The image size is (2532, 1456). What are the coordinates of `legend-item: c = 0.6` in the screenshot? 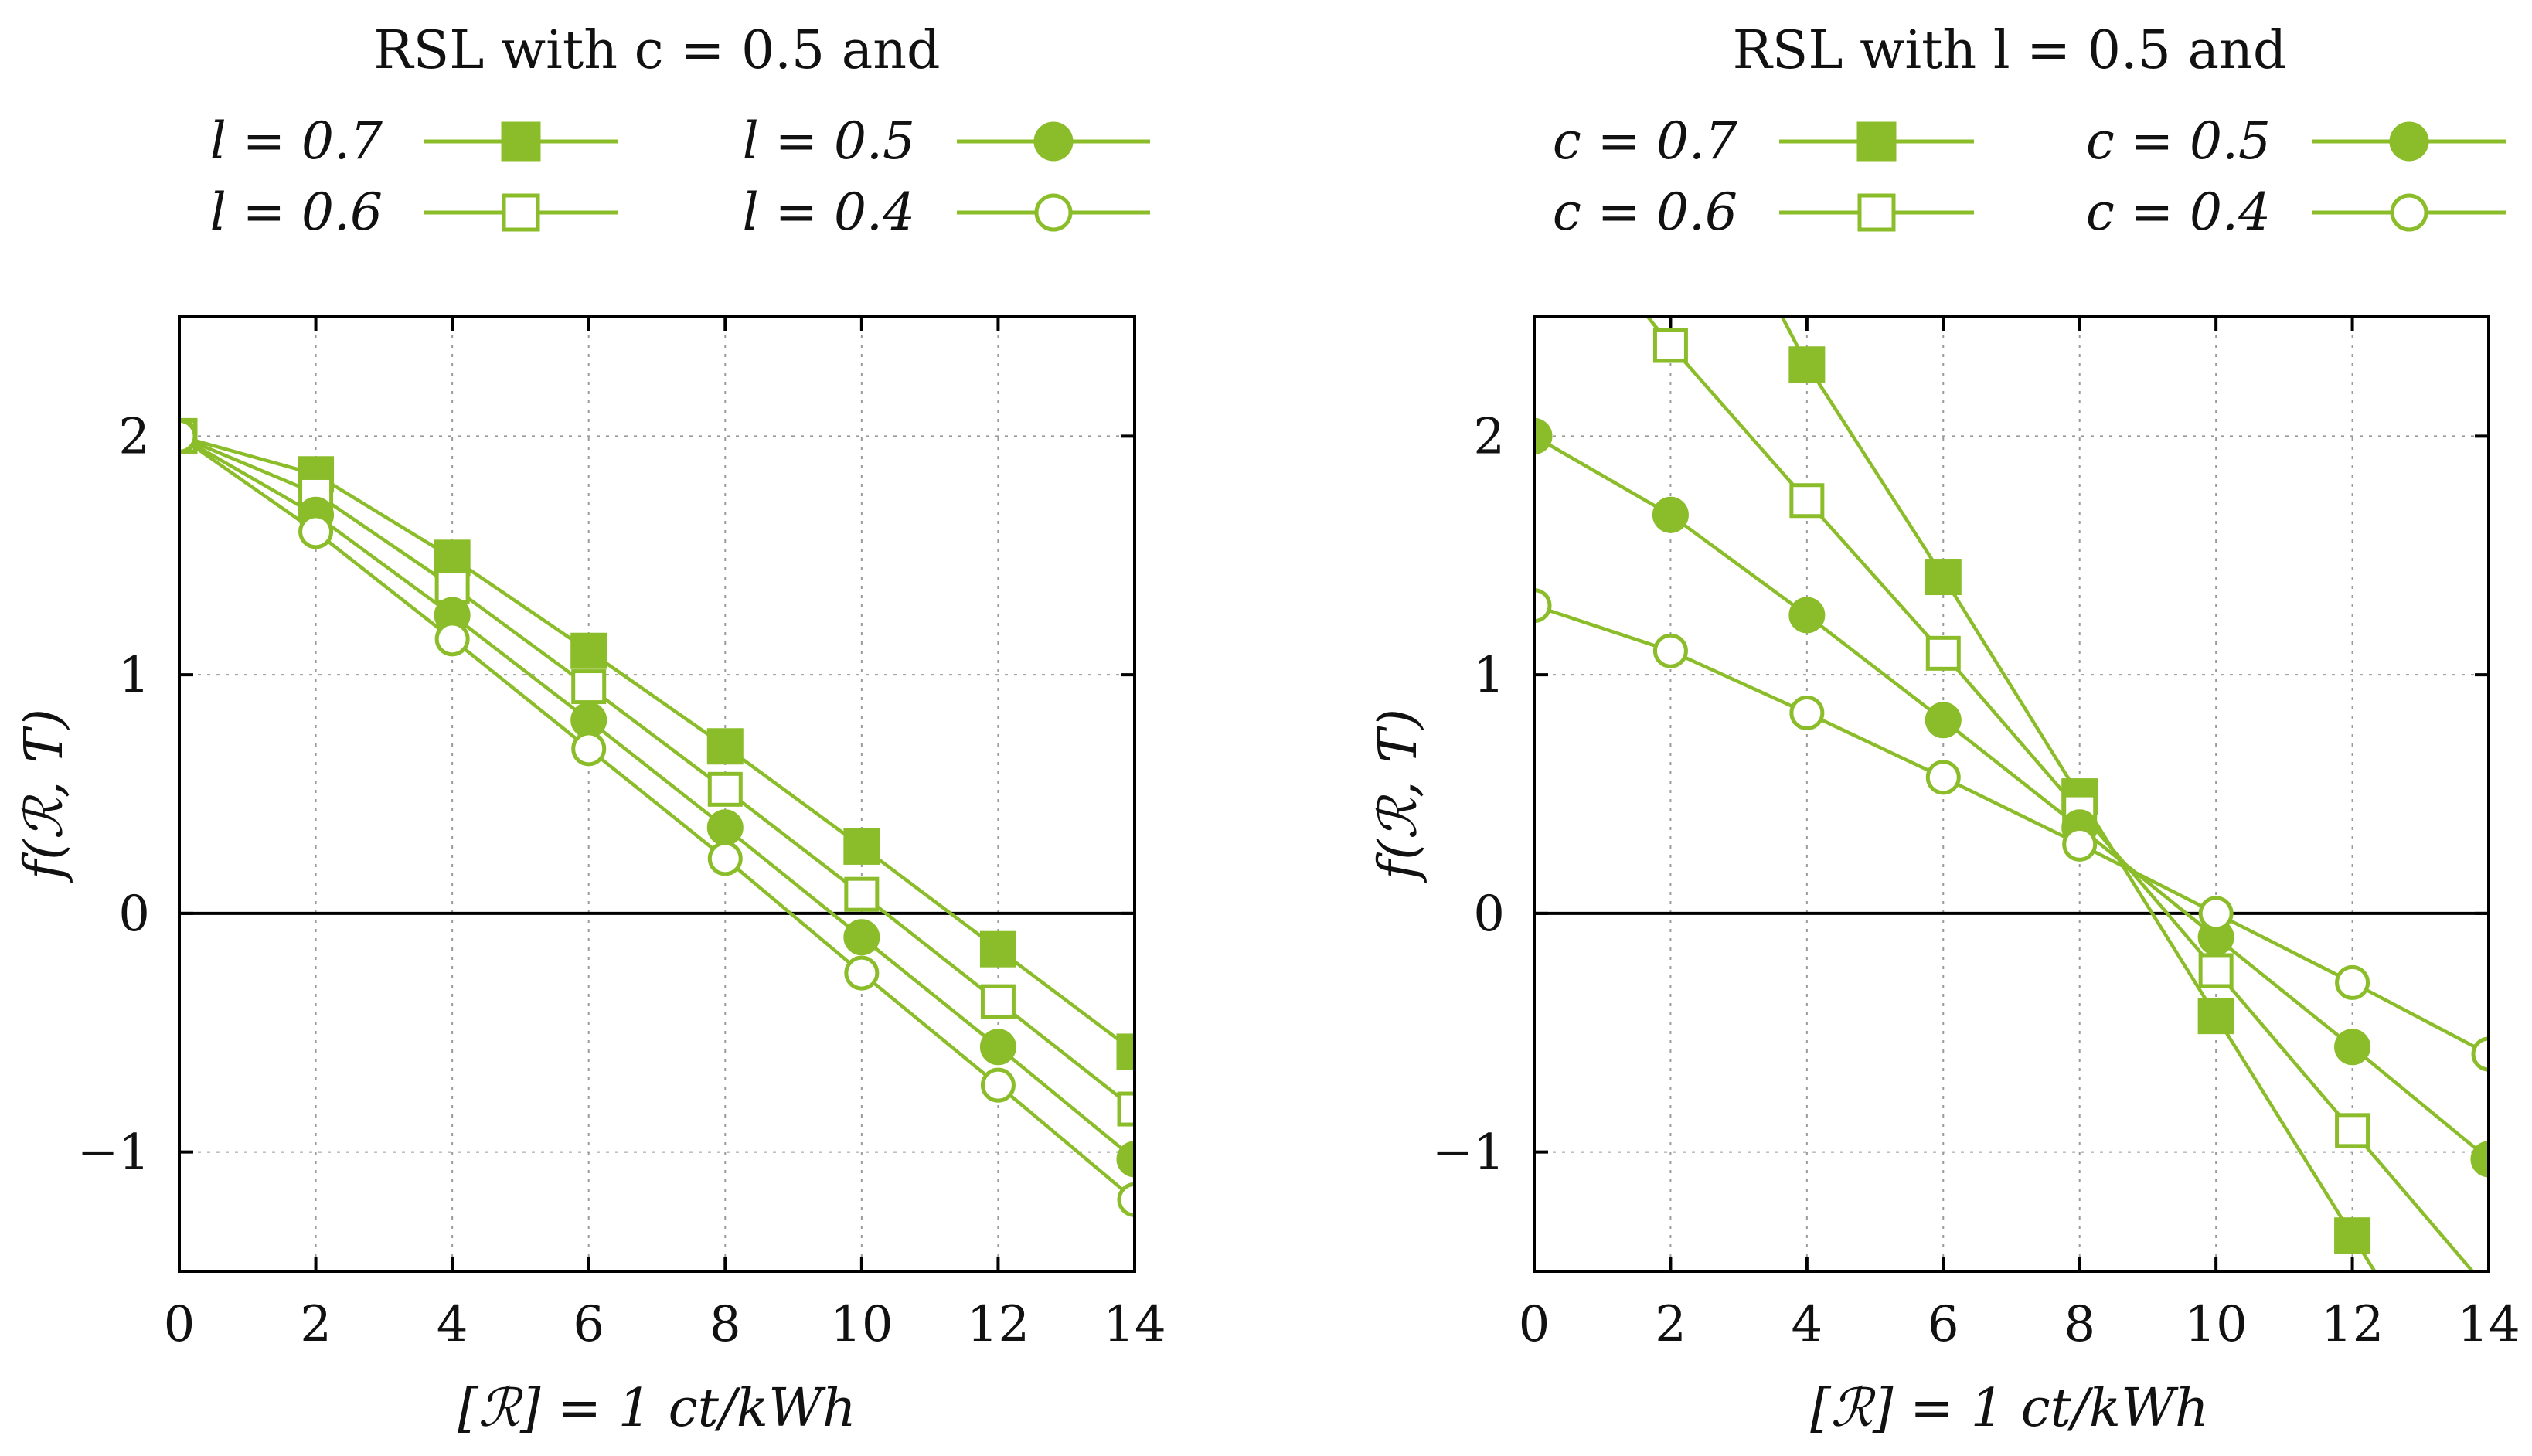 It's located at (1763, 212).